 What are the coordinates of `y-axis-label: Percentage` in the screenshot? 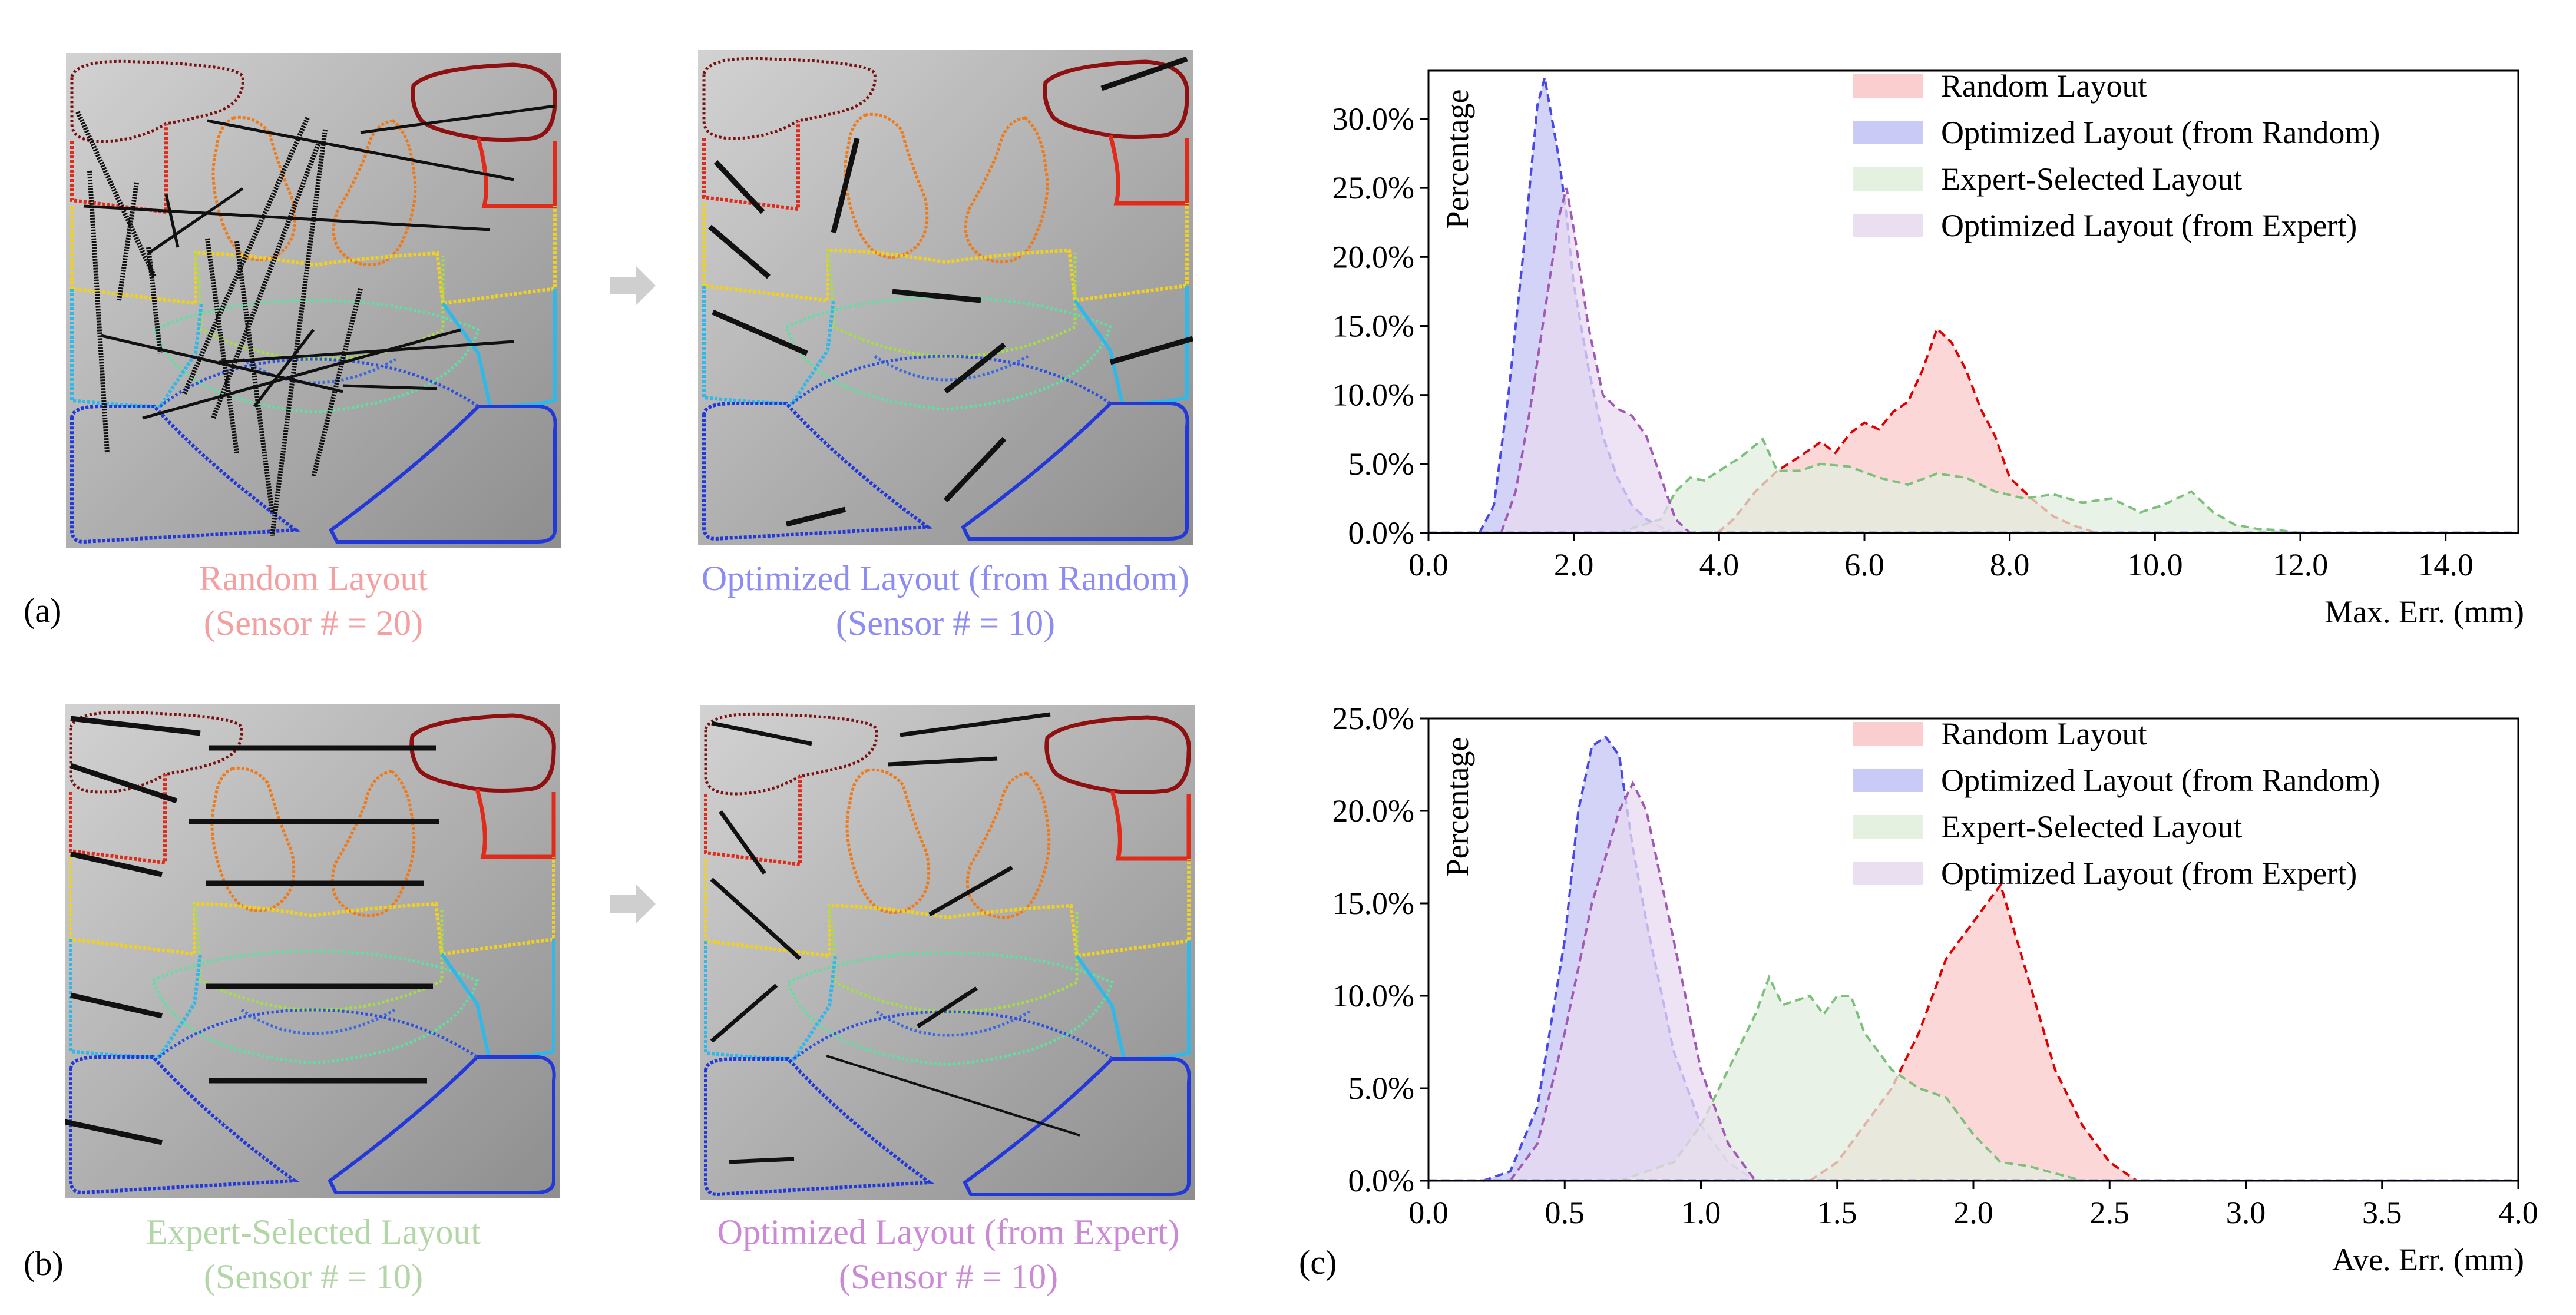 It's located at (1457, 159).